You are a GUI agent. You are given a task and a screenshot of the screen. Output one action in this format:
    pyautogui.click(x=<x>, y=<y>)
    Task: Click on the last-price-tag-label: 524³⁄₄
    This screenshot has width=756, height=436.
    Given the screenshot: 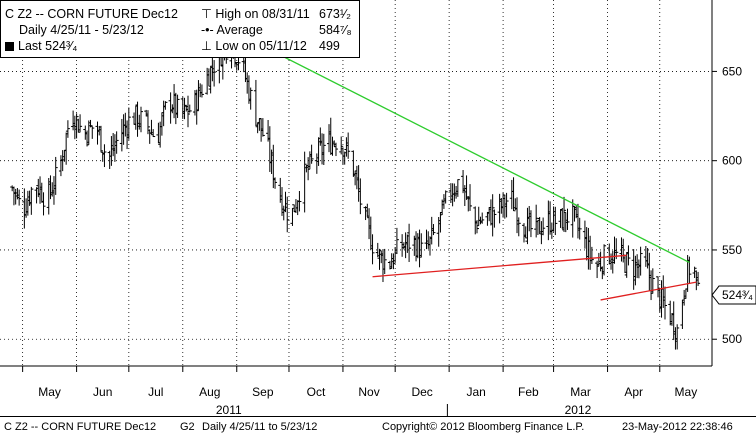 What is the action you would take?
    pyautogui.click(x=737, y=295)
    